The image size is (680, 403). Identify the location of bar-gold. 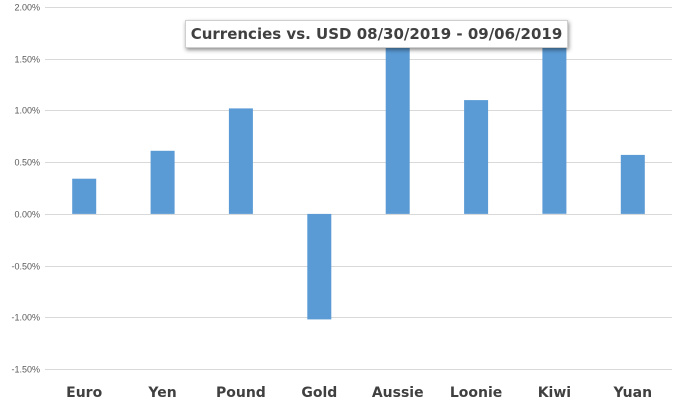
(319, 266).